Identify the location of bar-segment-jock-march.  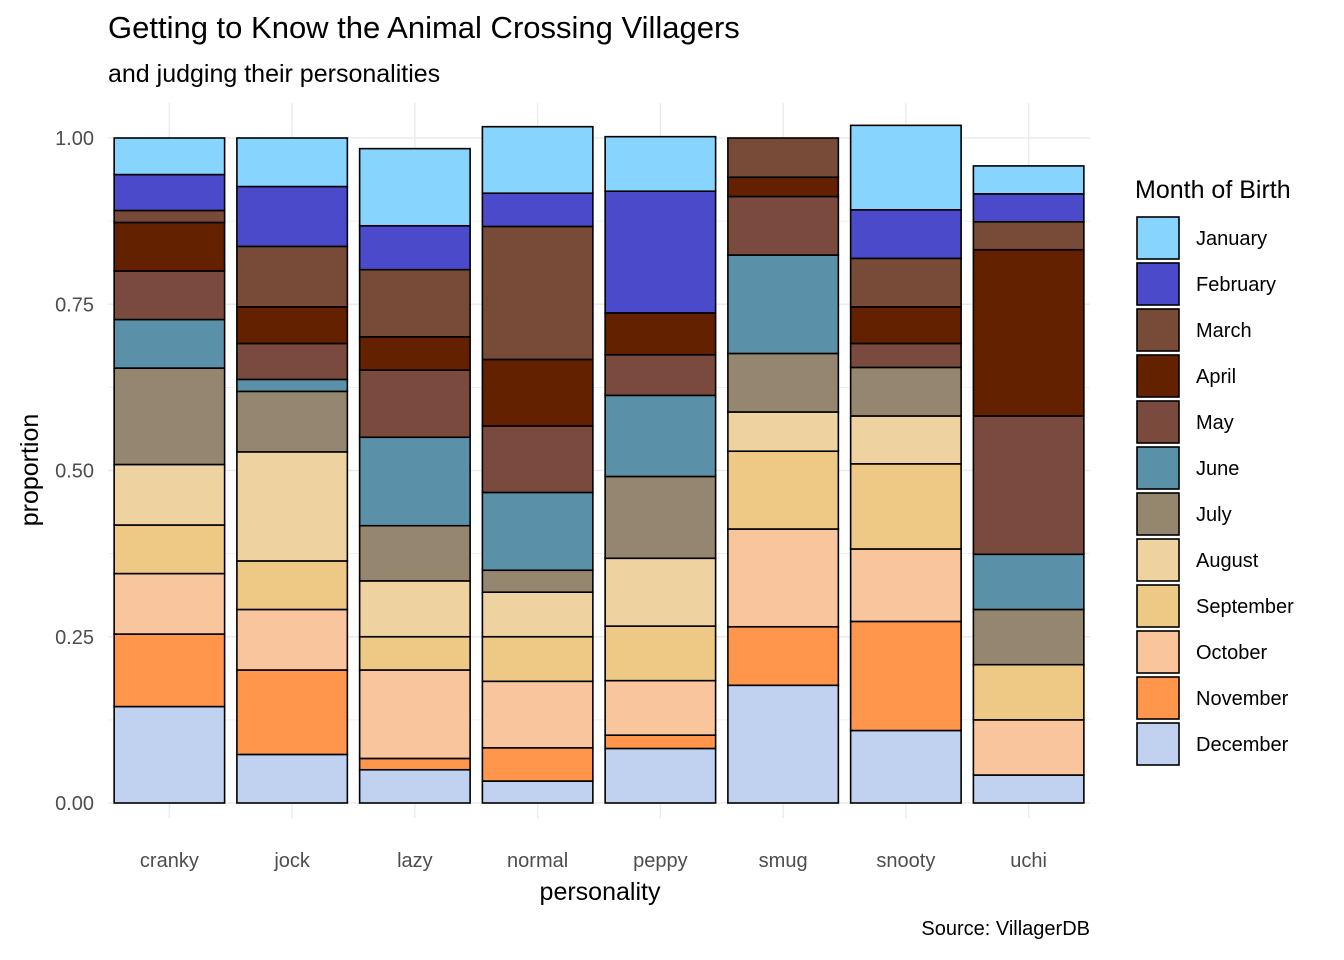
(292, 276).